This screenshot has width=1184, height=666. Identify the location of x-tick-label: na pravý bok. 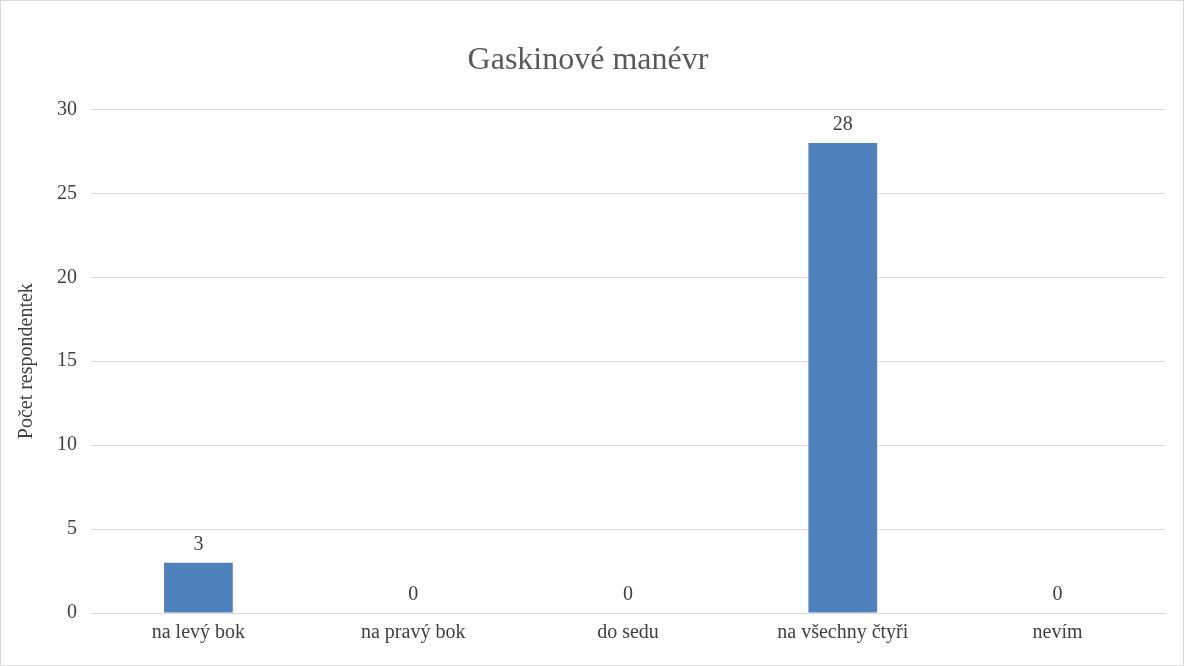
(413, 632).